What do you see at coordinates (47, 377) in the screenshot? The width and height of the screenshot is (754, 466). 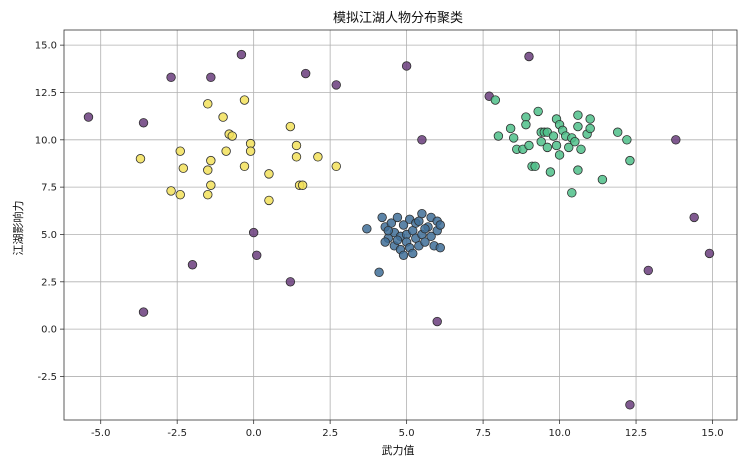 I see `y-tick-label: -2.5` at bounding box center [47, 377].